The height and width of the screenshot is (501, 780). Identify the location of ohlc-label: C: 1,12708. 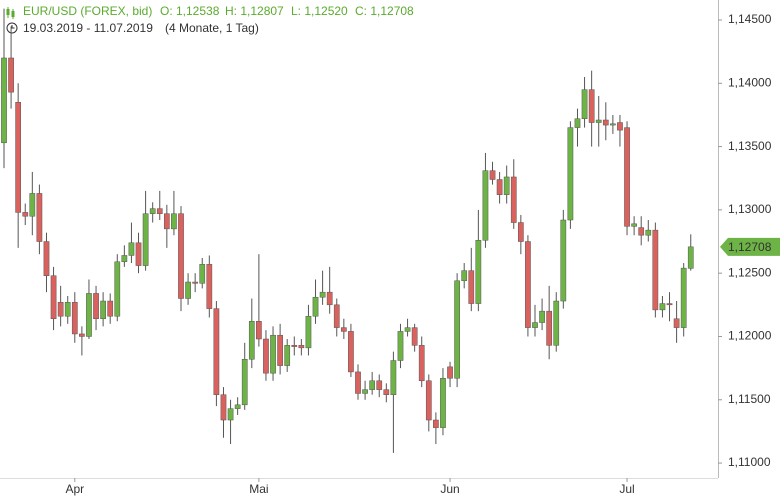
(384, 11).